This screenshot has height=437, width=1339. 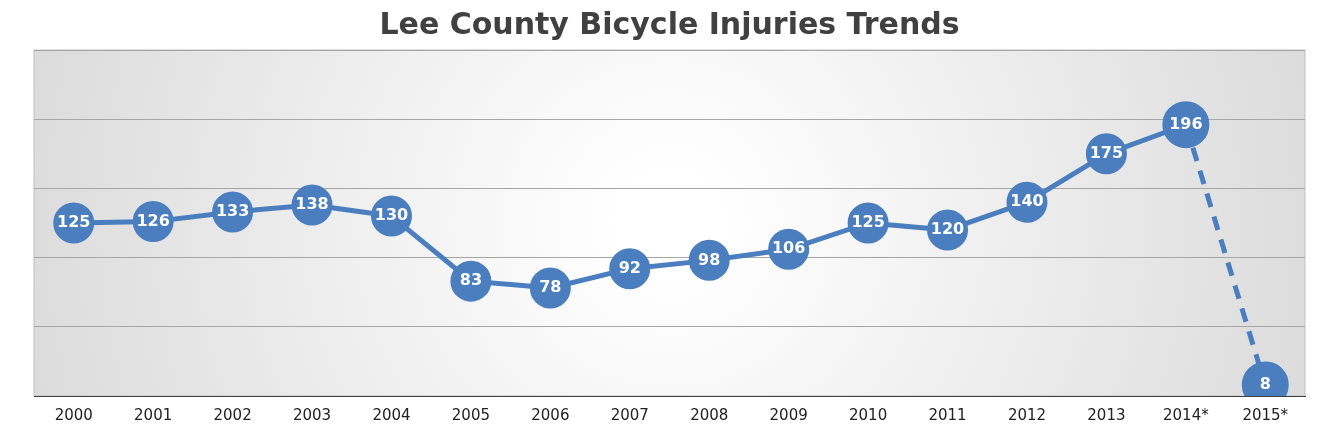 What do you see at coordinates (232, 414) in the screenshot?
I see `x-tick-label: 2002` at bounding box center [232, 414].